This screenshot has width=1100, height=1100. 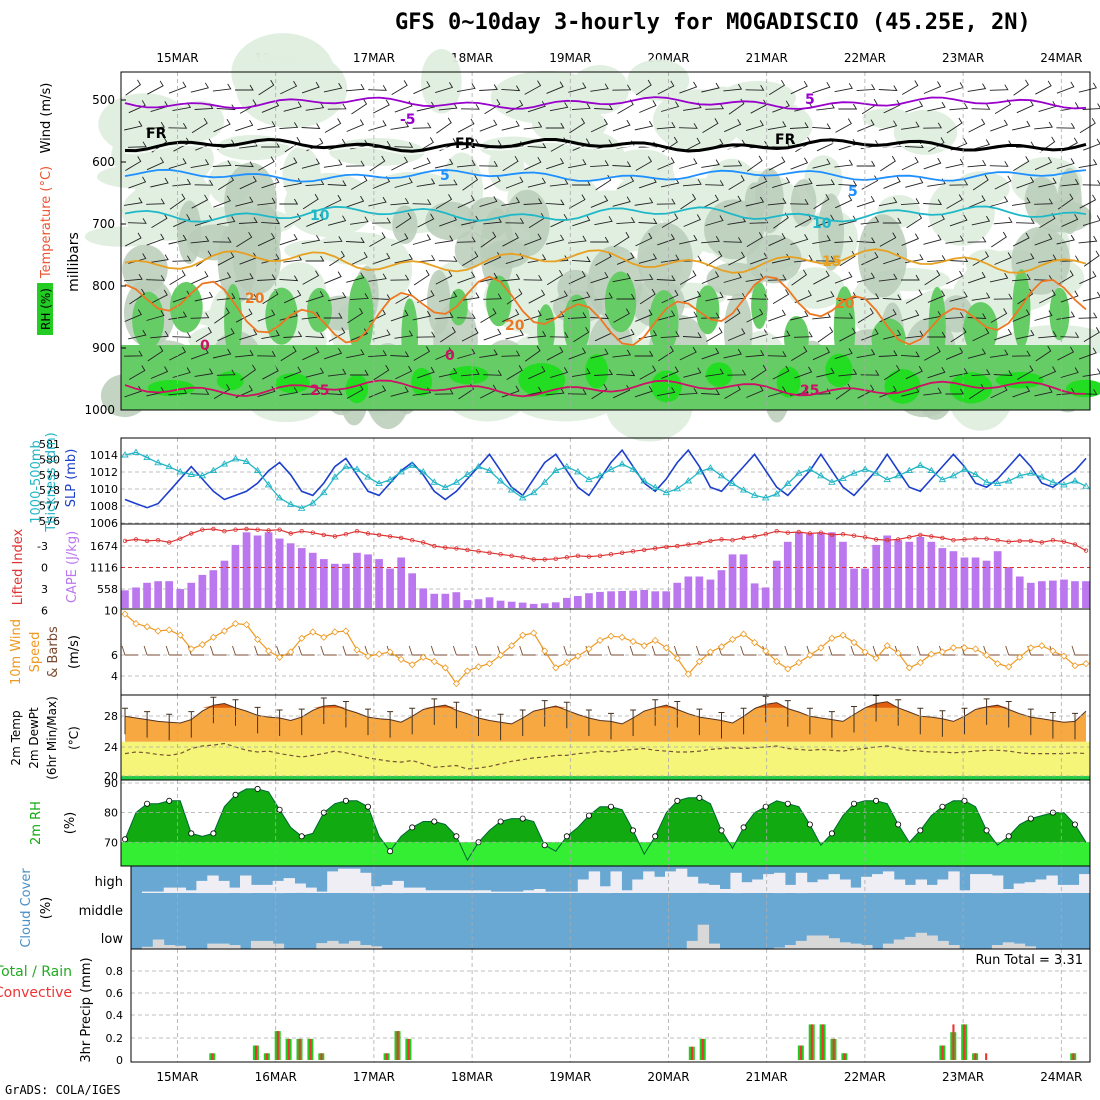 What do you see at coordinates (42, 546) in the screenshot?
I see `lifted-index-tick: -3` at bounding box center [42, 546].